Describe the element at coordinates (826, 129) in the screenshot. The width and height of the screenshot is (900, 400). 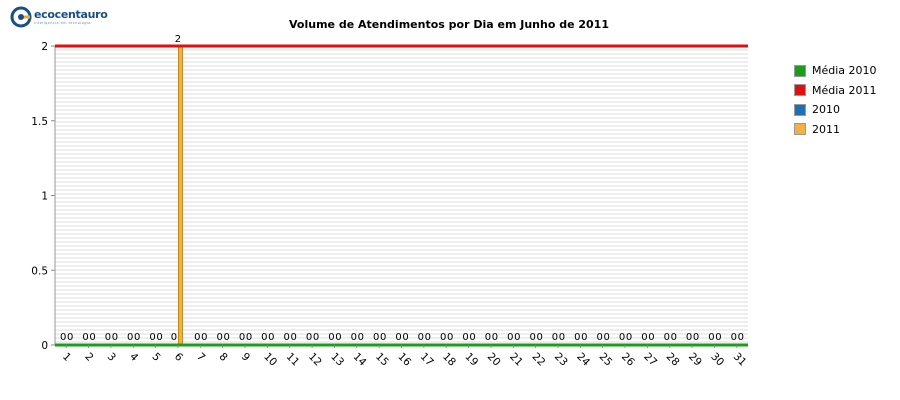
I see `legend-label: 2011` at that location.